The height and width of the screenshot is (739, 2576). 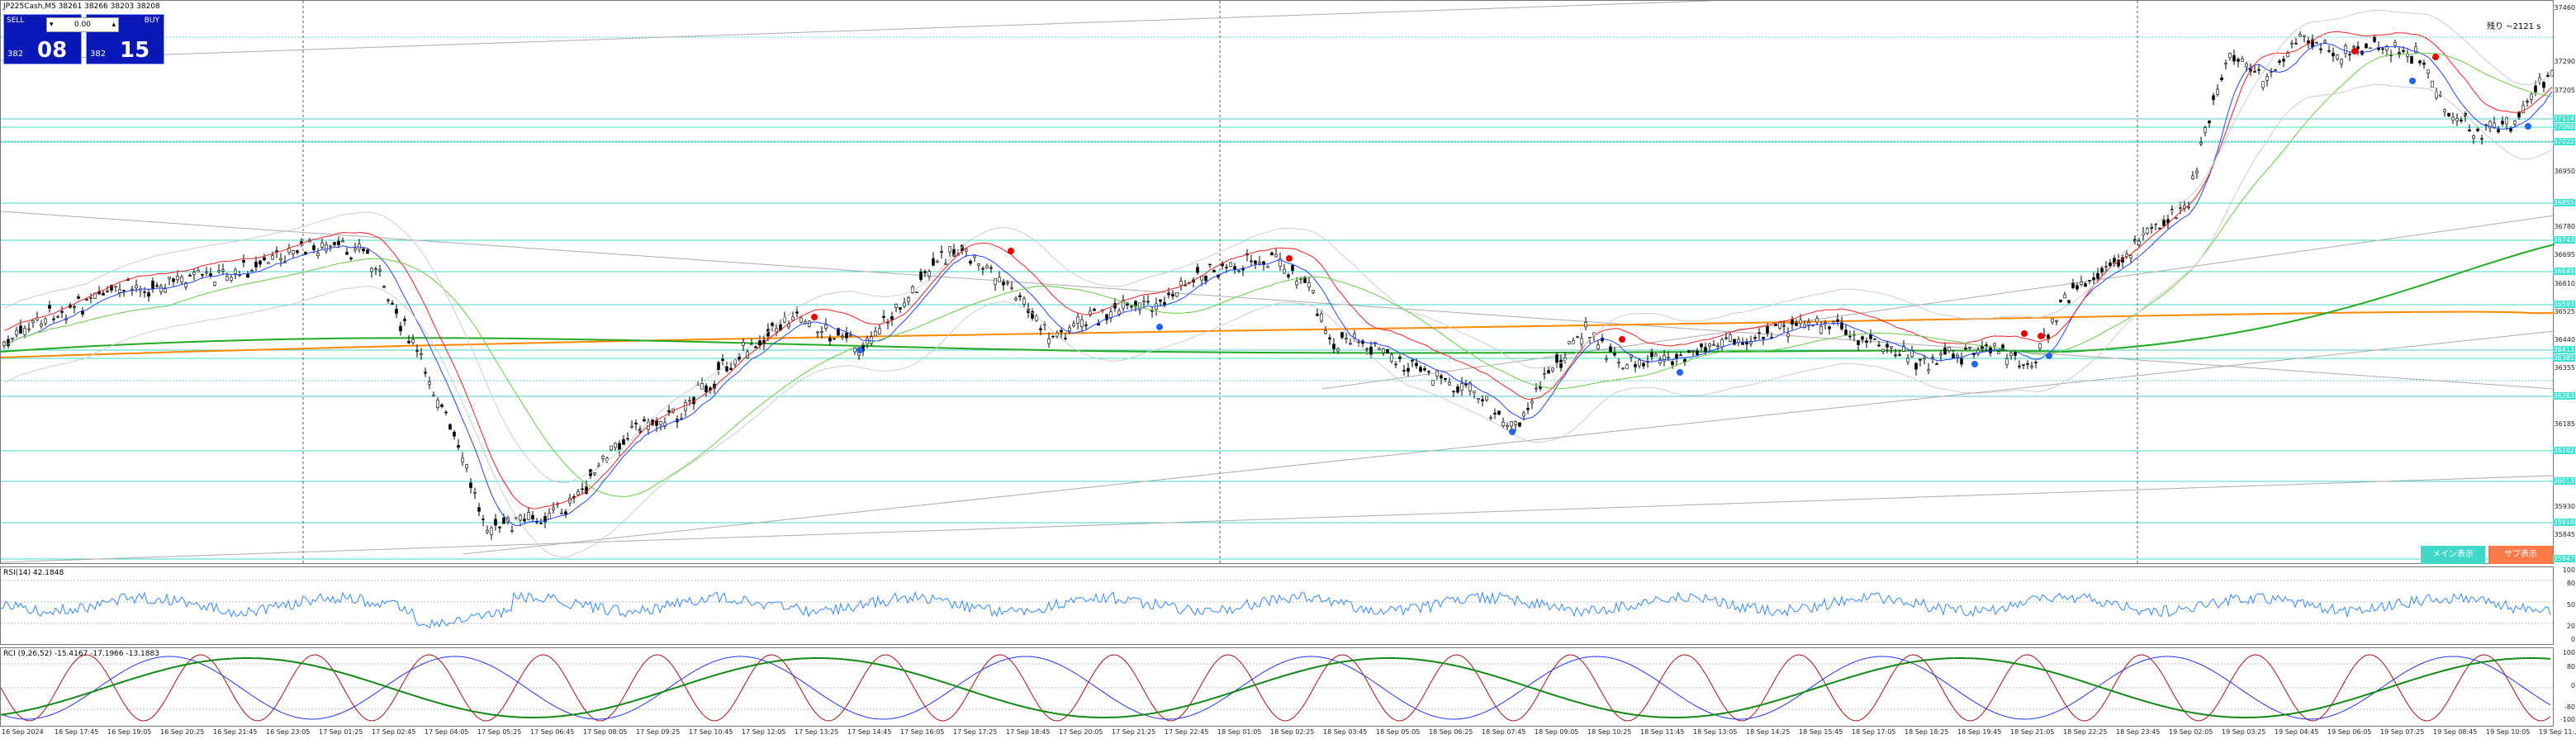 I want to click on level-label: 35918, so click(x=2563, y=522).